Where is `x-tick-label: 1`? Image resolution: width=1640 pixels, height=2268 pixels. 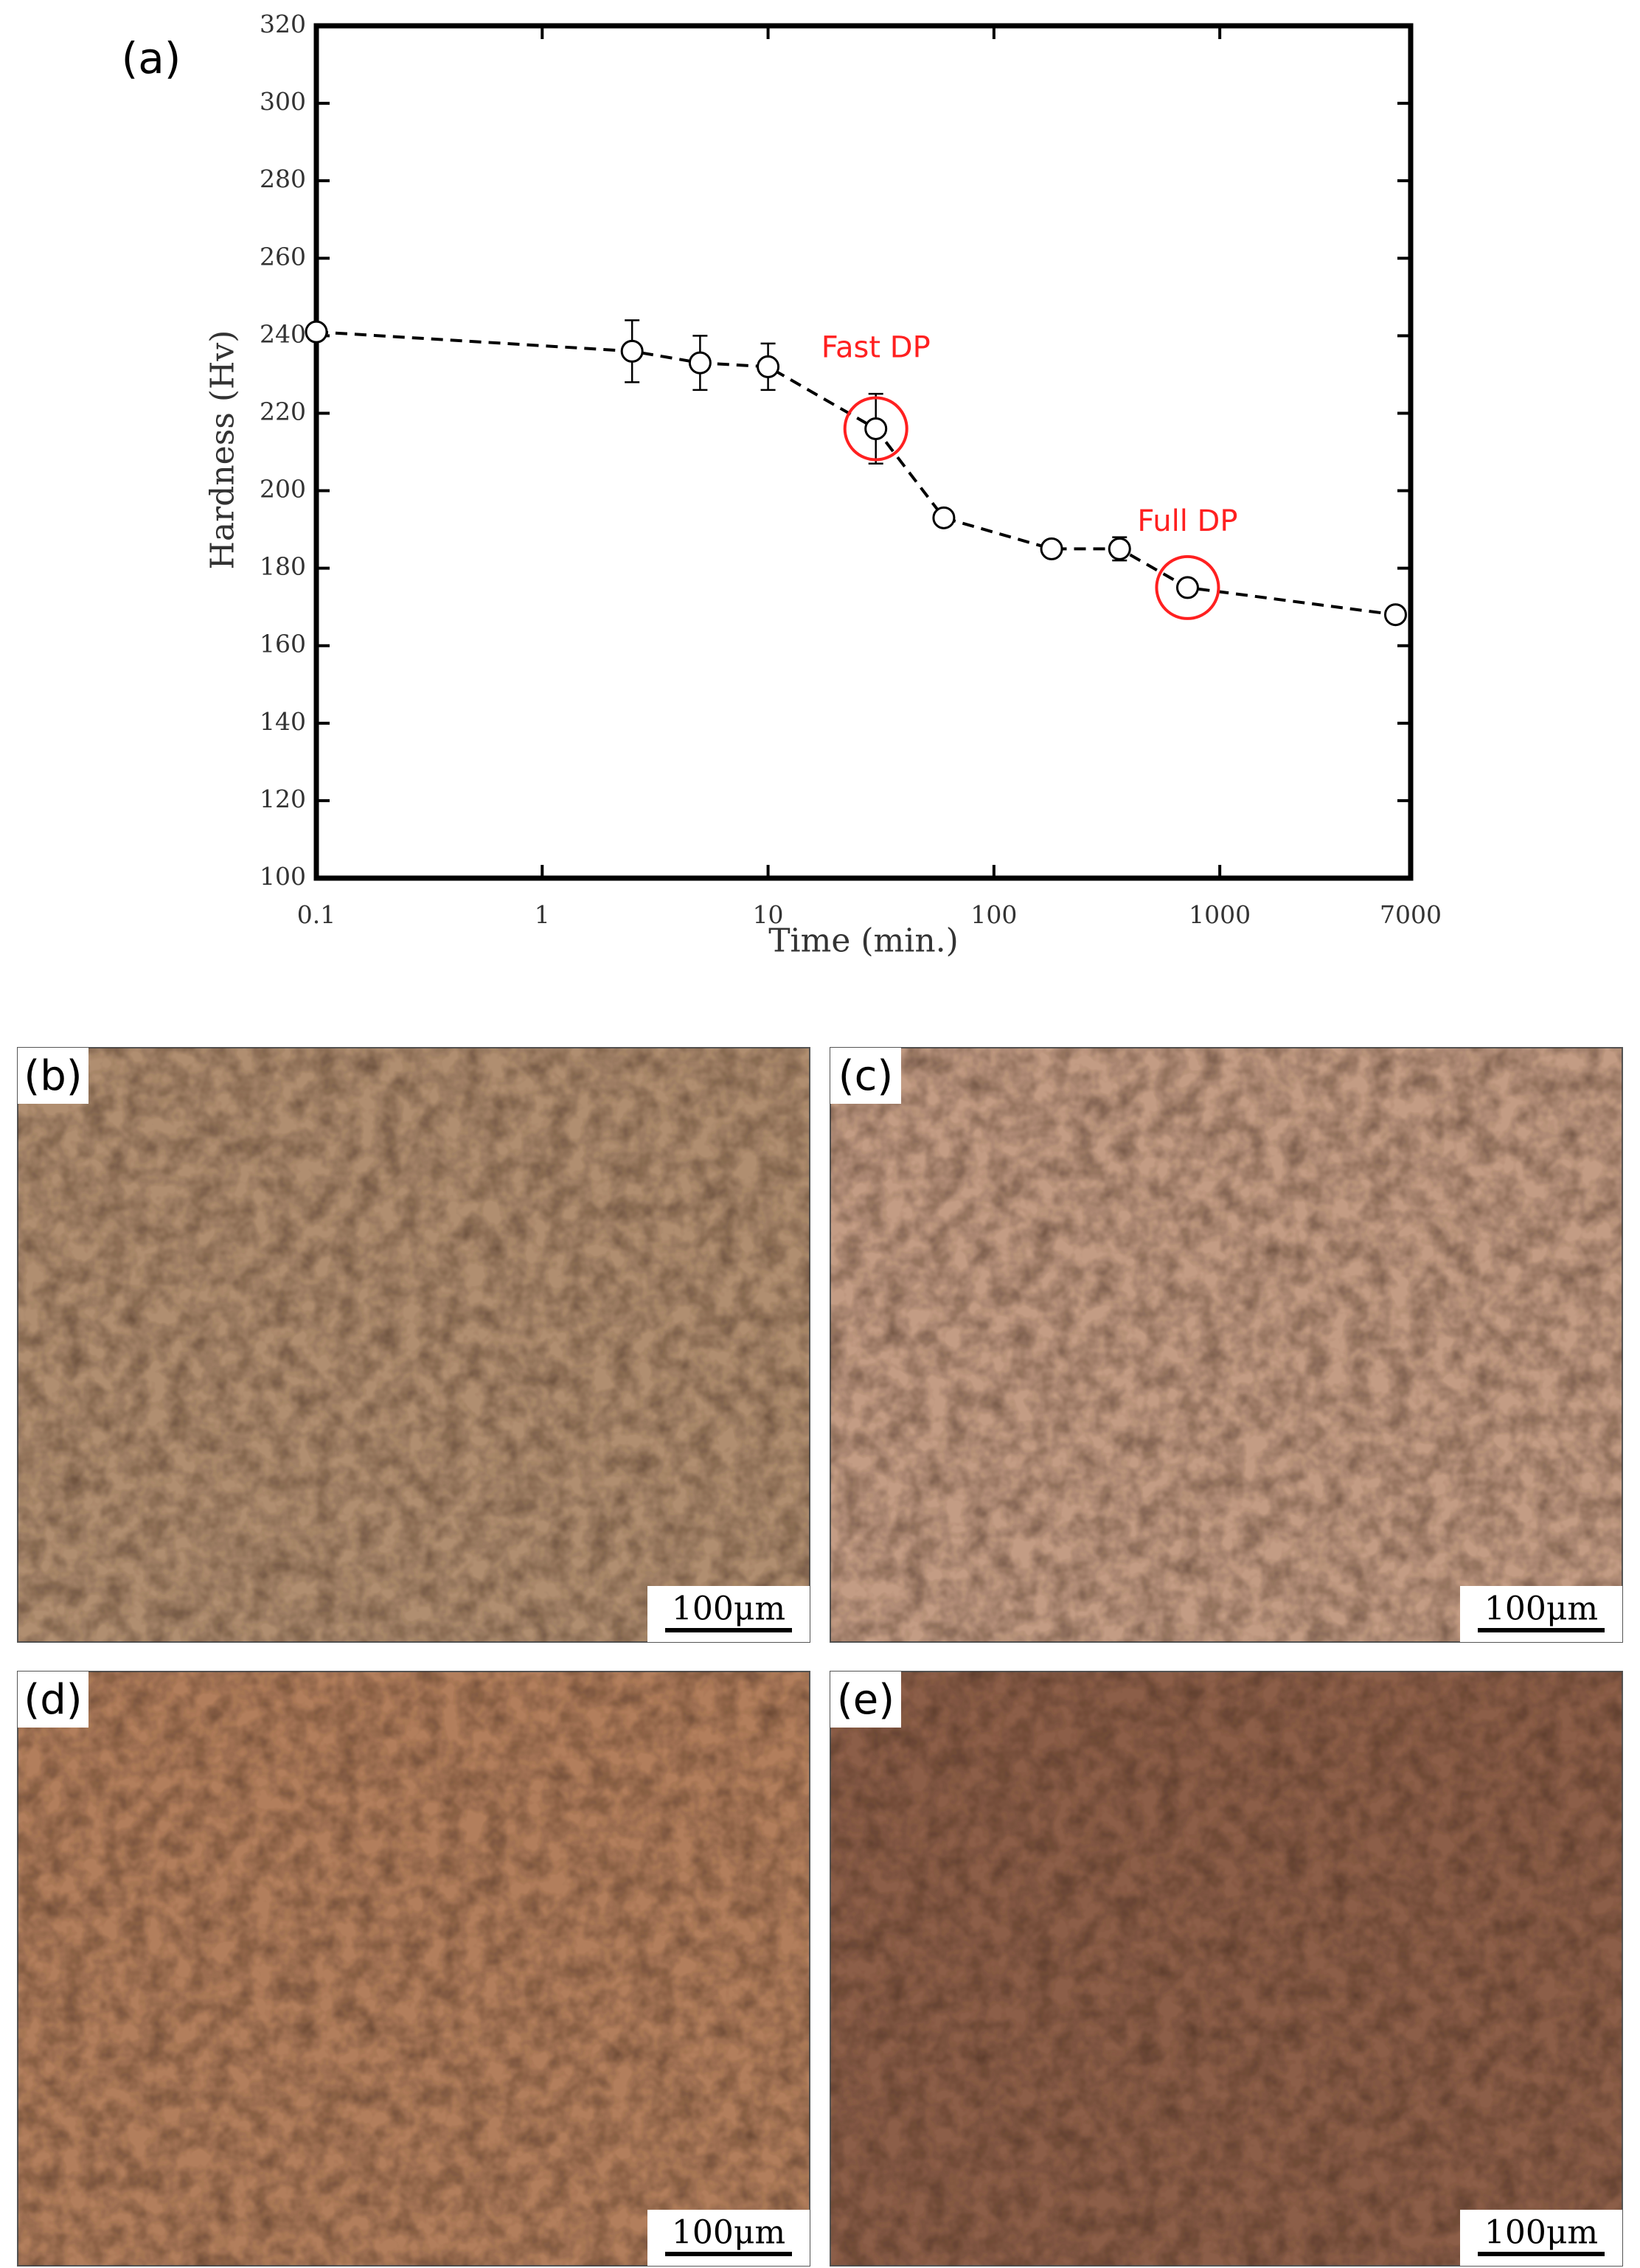
x-tick-label: 1 is located at coordinates (542, 914).